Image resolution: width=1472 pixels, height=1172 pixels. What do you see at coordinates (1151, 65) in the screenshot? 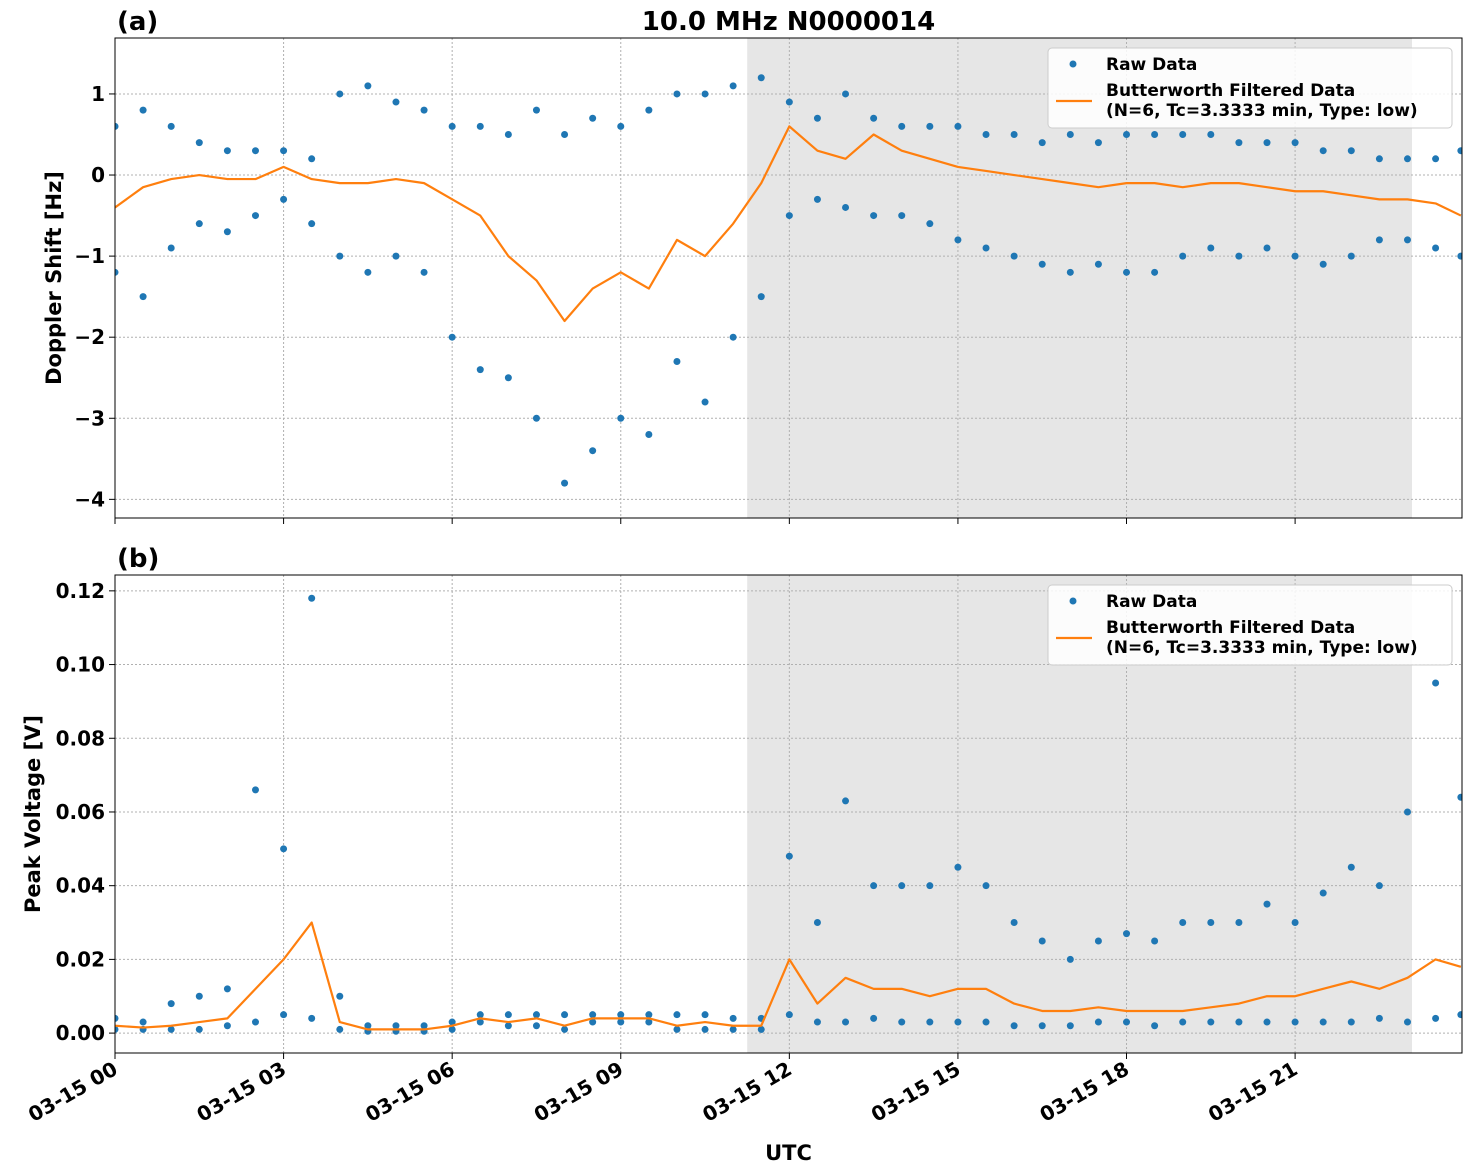
I see `legend-label: Raw Data` at bounding box center [1151, 65].